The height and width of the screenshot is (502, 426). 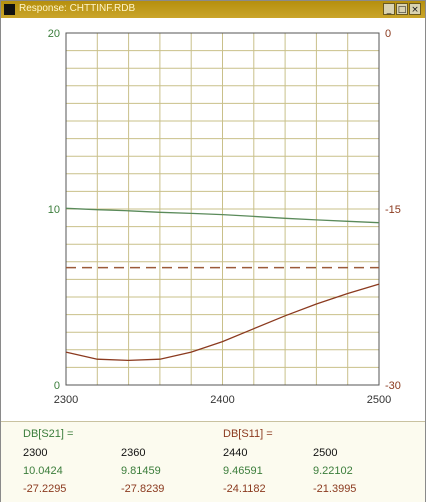 I want to click on maximize-button: □, so click(x=402, y=9).